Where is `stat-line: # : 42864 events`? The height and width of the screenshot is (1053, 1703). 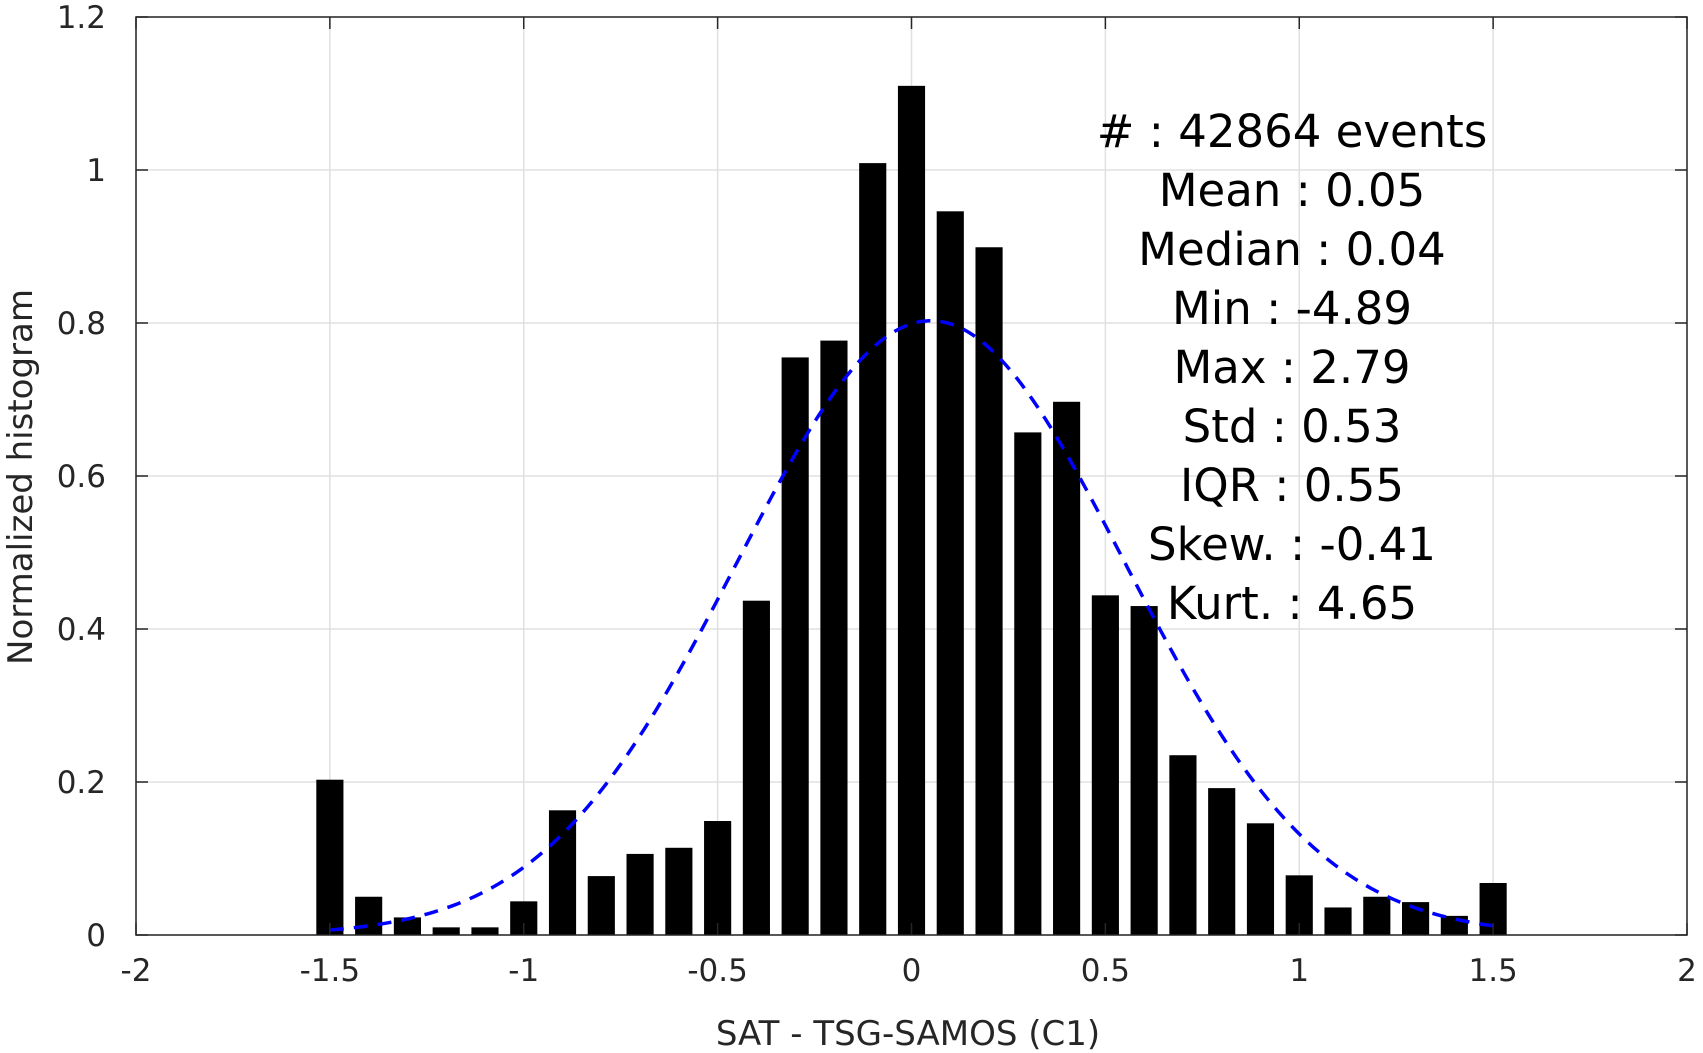
stat-line: # : 42864 events is located at coordinates (1292, 131).